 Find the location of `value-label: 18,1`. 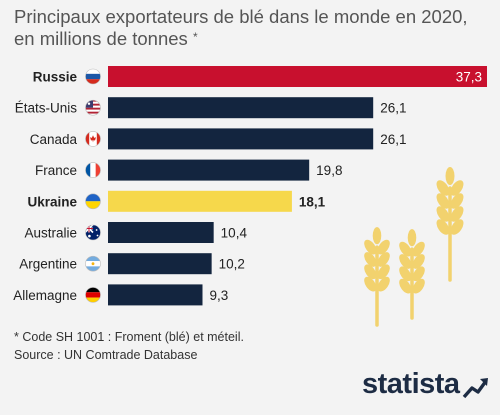

value-label: 18,1 is located at coordinates (312, 201).